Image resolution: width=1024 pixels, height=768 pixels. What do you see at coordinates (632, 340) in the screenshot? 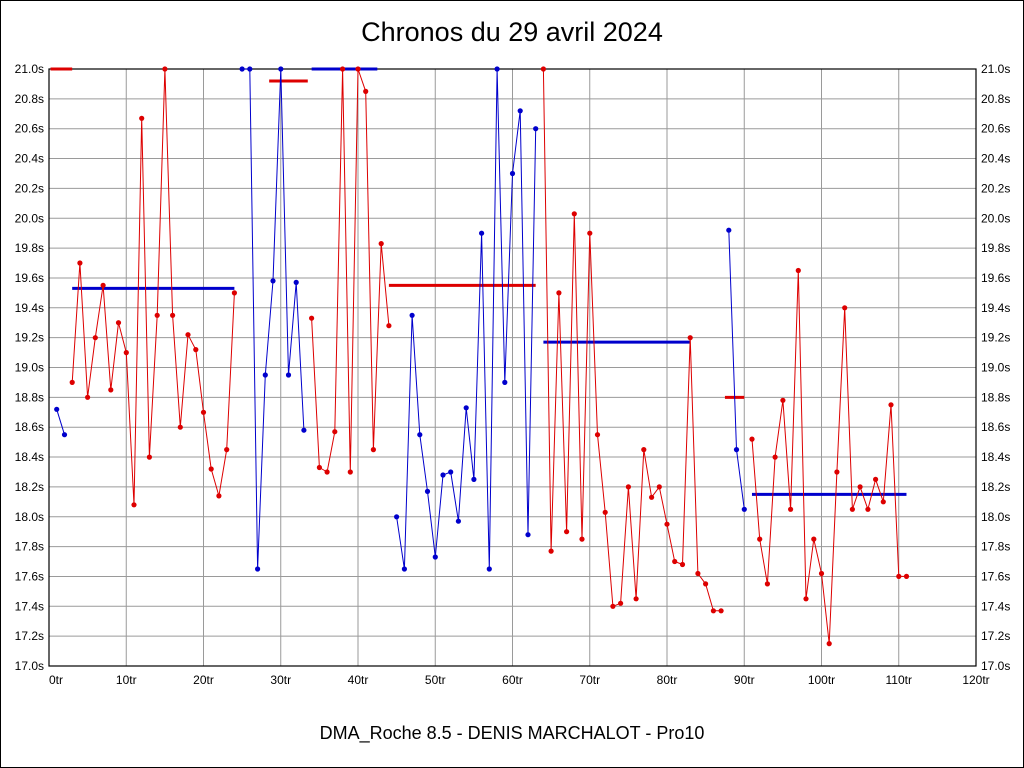
I see `red-stint-line` at bounding box center [632, 340].